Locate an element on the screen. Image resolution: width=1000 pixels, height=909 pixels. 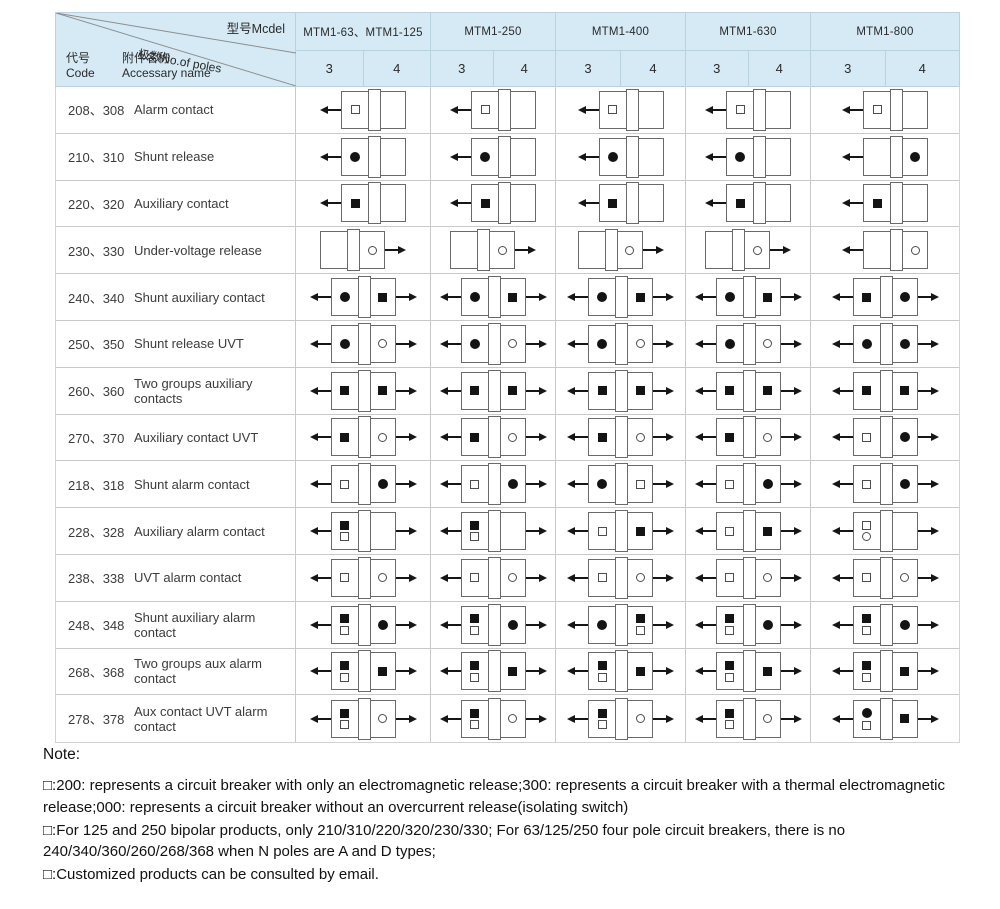
row-accessory-name: Shunt auxiliary contact is located at coordinates (199, 297).